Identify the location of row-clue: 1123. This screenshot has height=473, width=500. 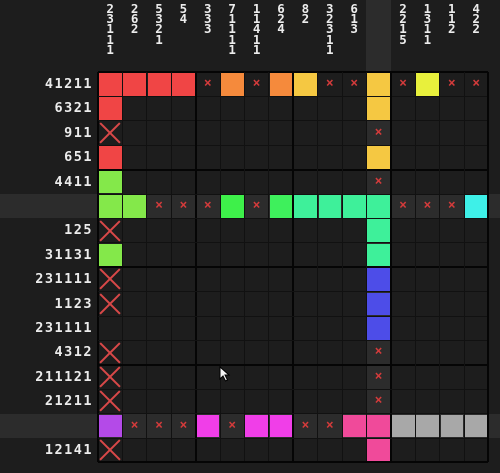
(73, 303).